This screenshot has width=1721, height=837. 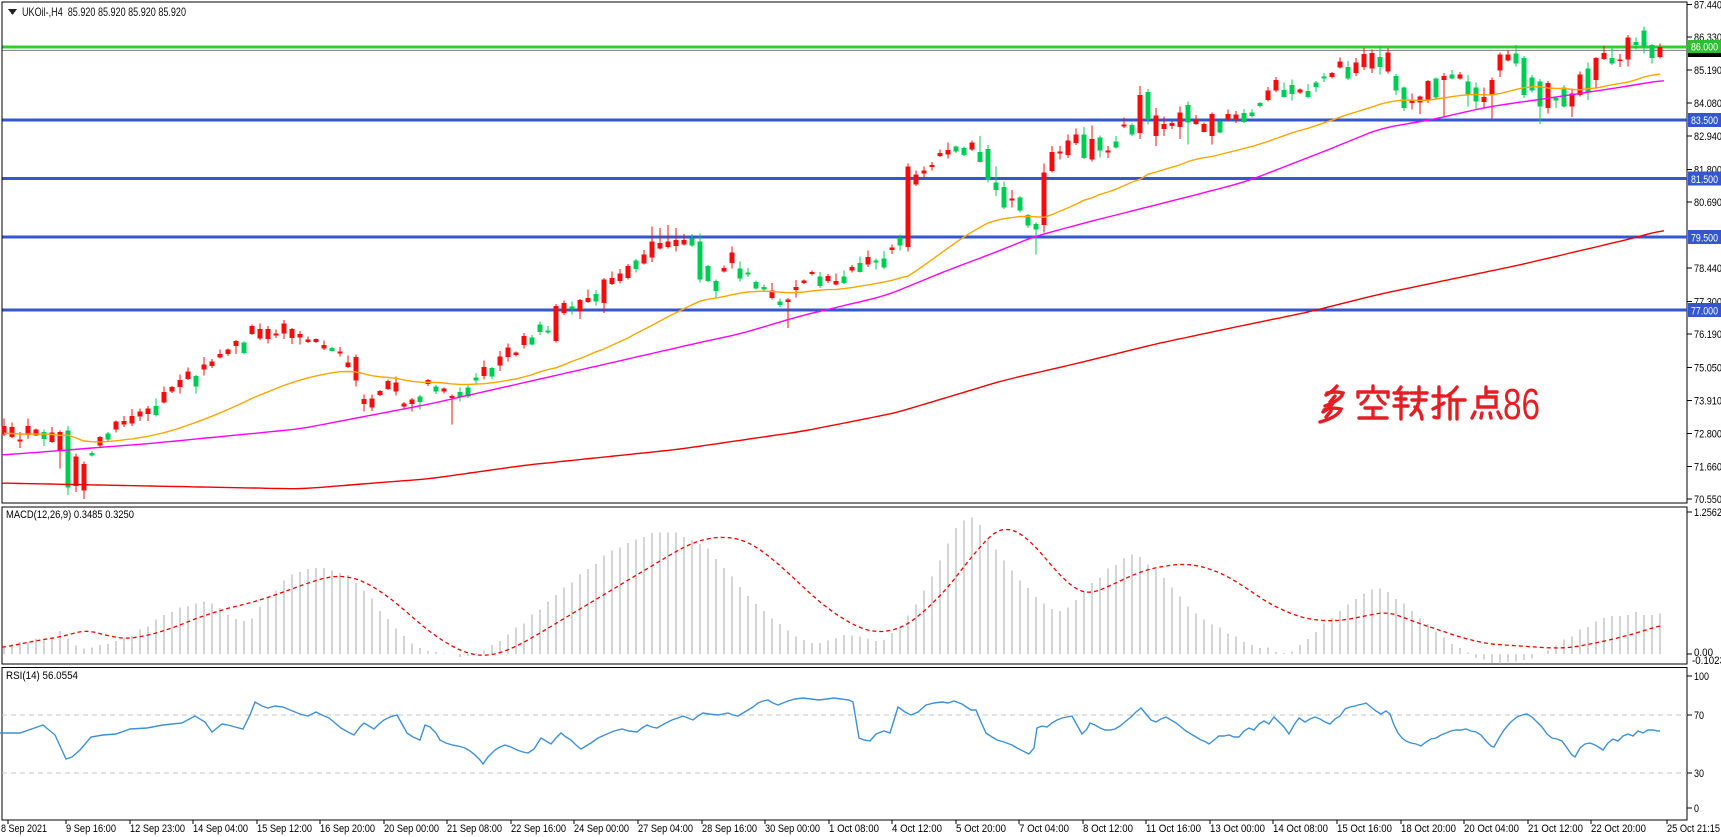 What do you see at coordinates (1521, 404) in the screenshot?
I see `svg-text: 86` at bounding box center [1521, 404].